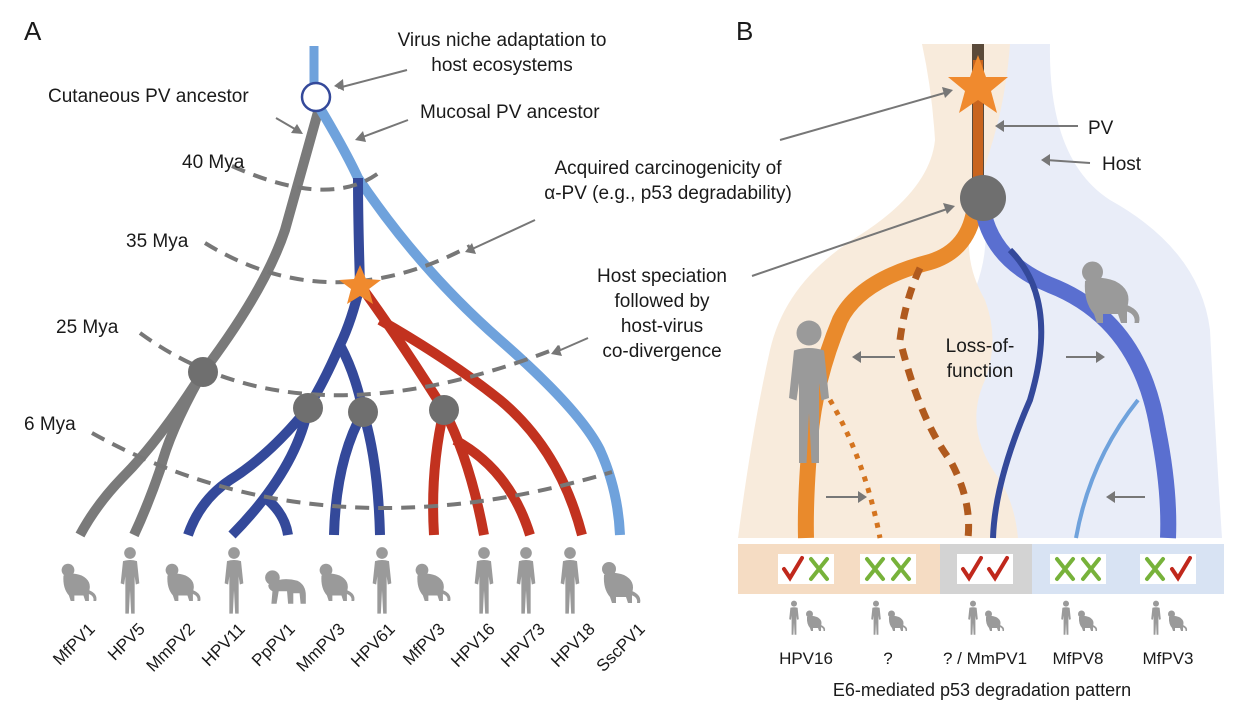  What do you see at coordinates (1107, 468) in the screenshot?
I see `pv-branch-monkey-loss` at bounding box center [1107, 468].